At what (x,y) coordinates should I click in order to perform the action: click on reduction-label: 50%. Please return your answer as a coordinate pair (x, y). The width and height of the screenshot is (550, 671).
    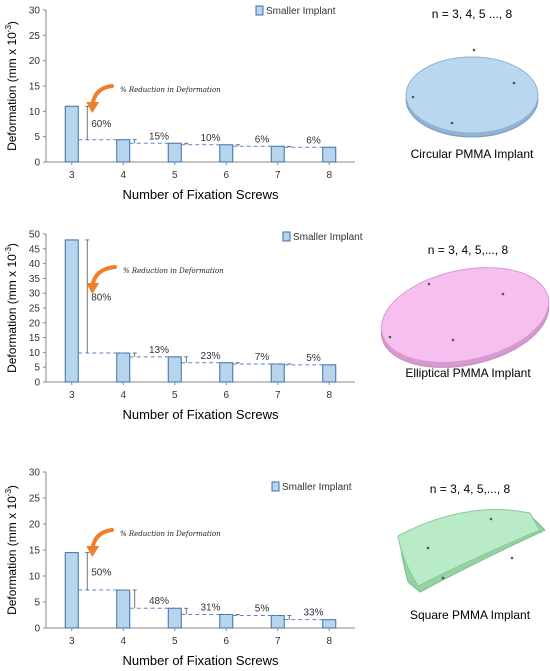
    Looking at the image, I should click on (101, 572).